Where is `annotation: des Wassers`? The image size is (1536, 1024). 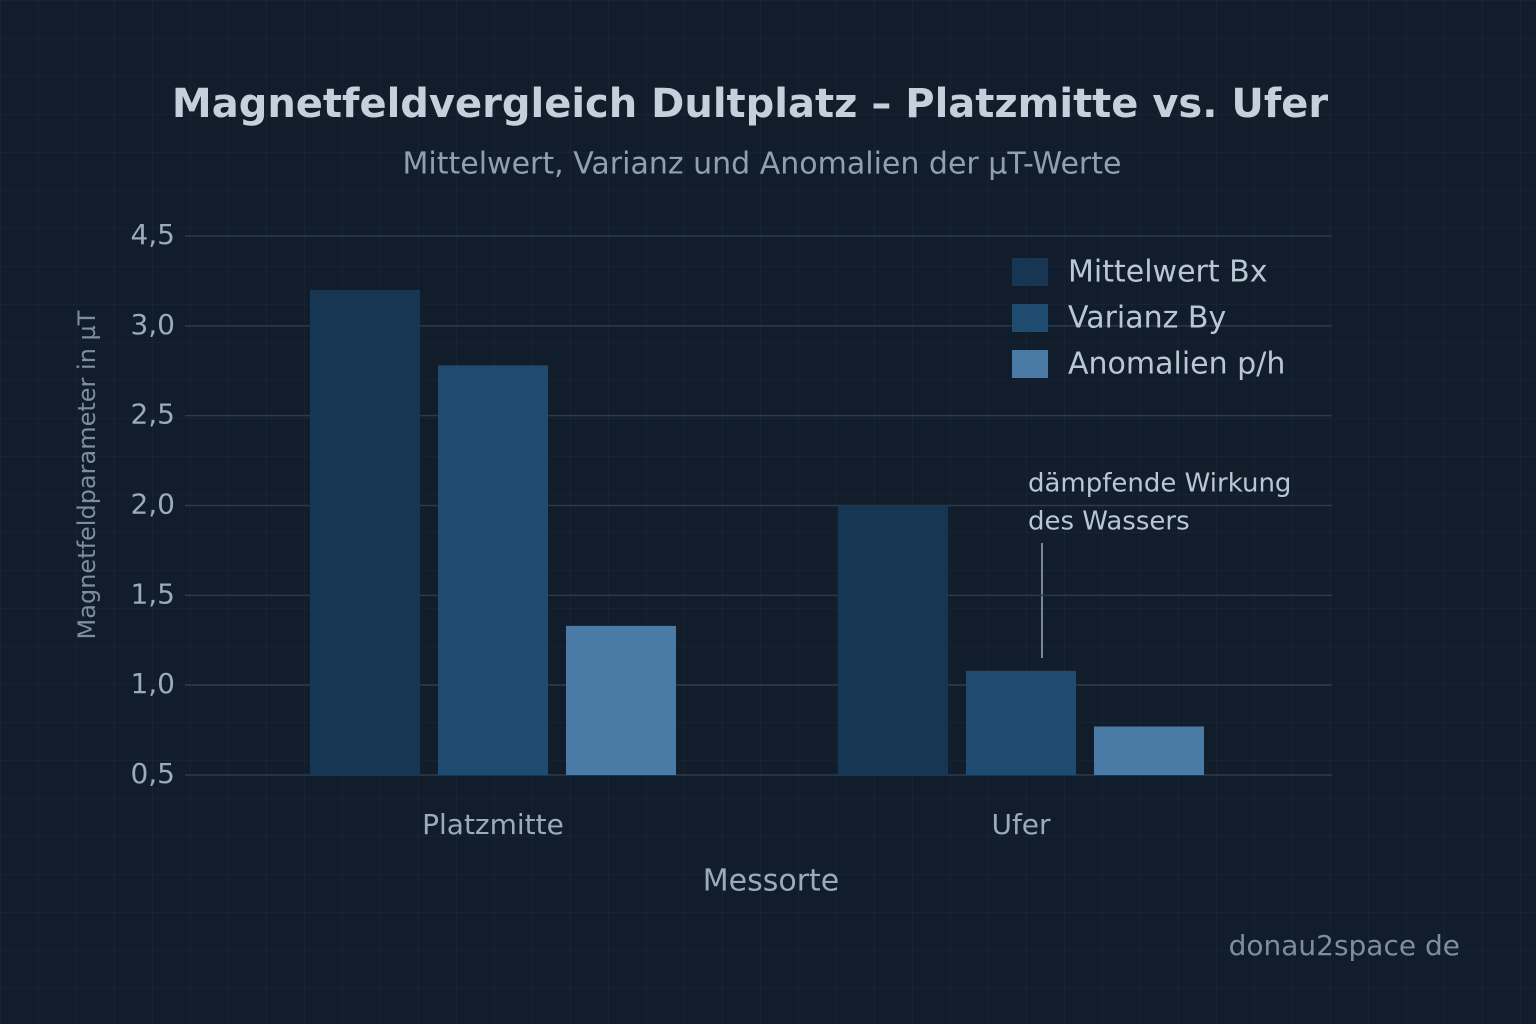 annotation: des Wassers is located at coordinates (1109, 522).